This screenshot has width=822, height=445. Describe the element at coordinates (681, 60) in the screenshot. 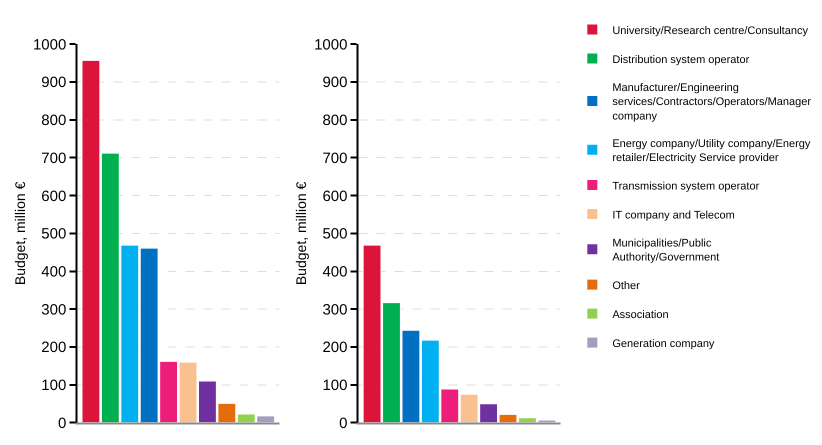

I see `legend-label: Distribution system operator` at that location.